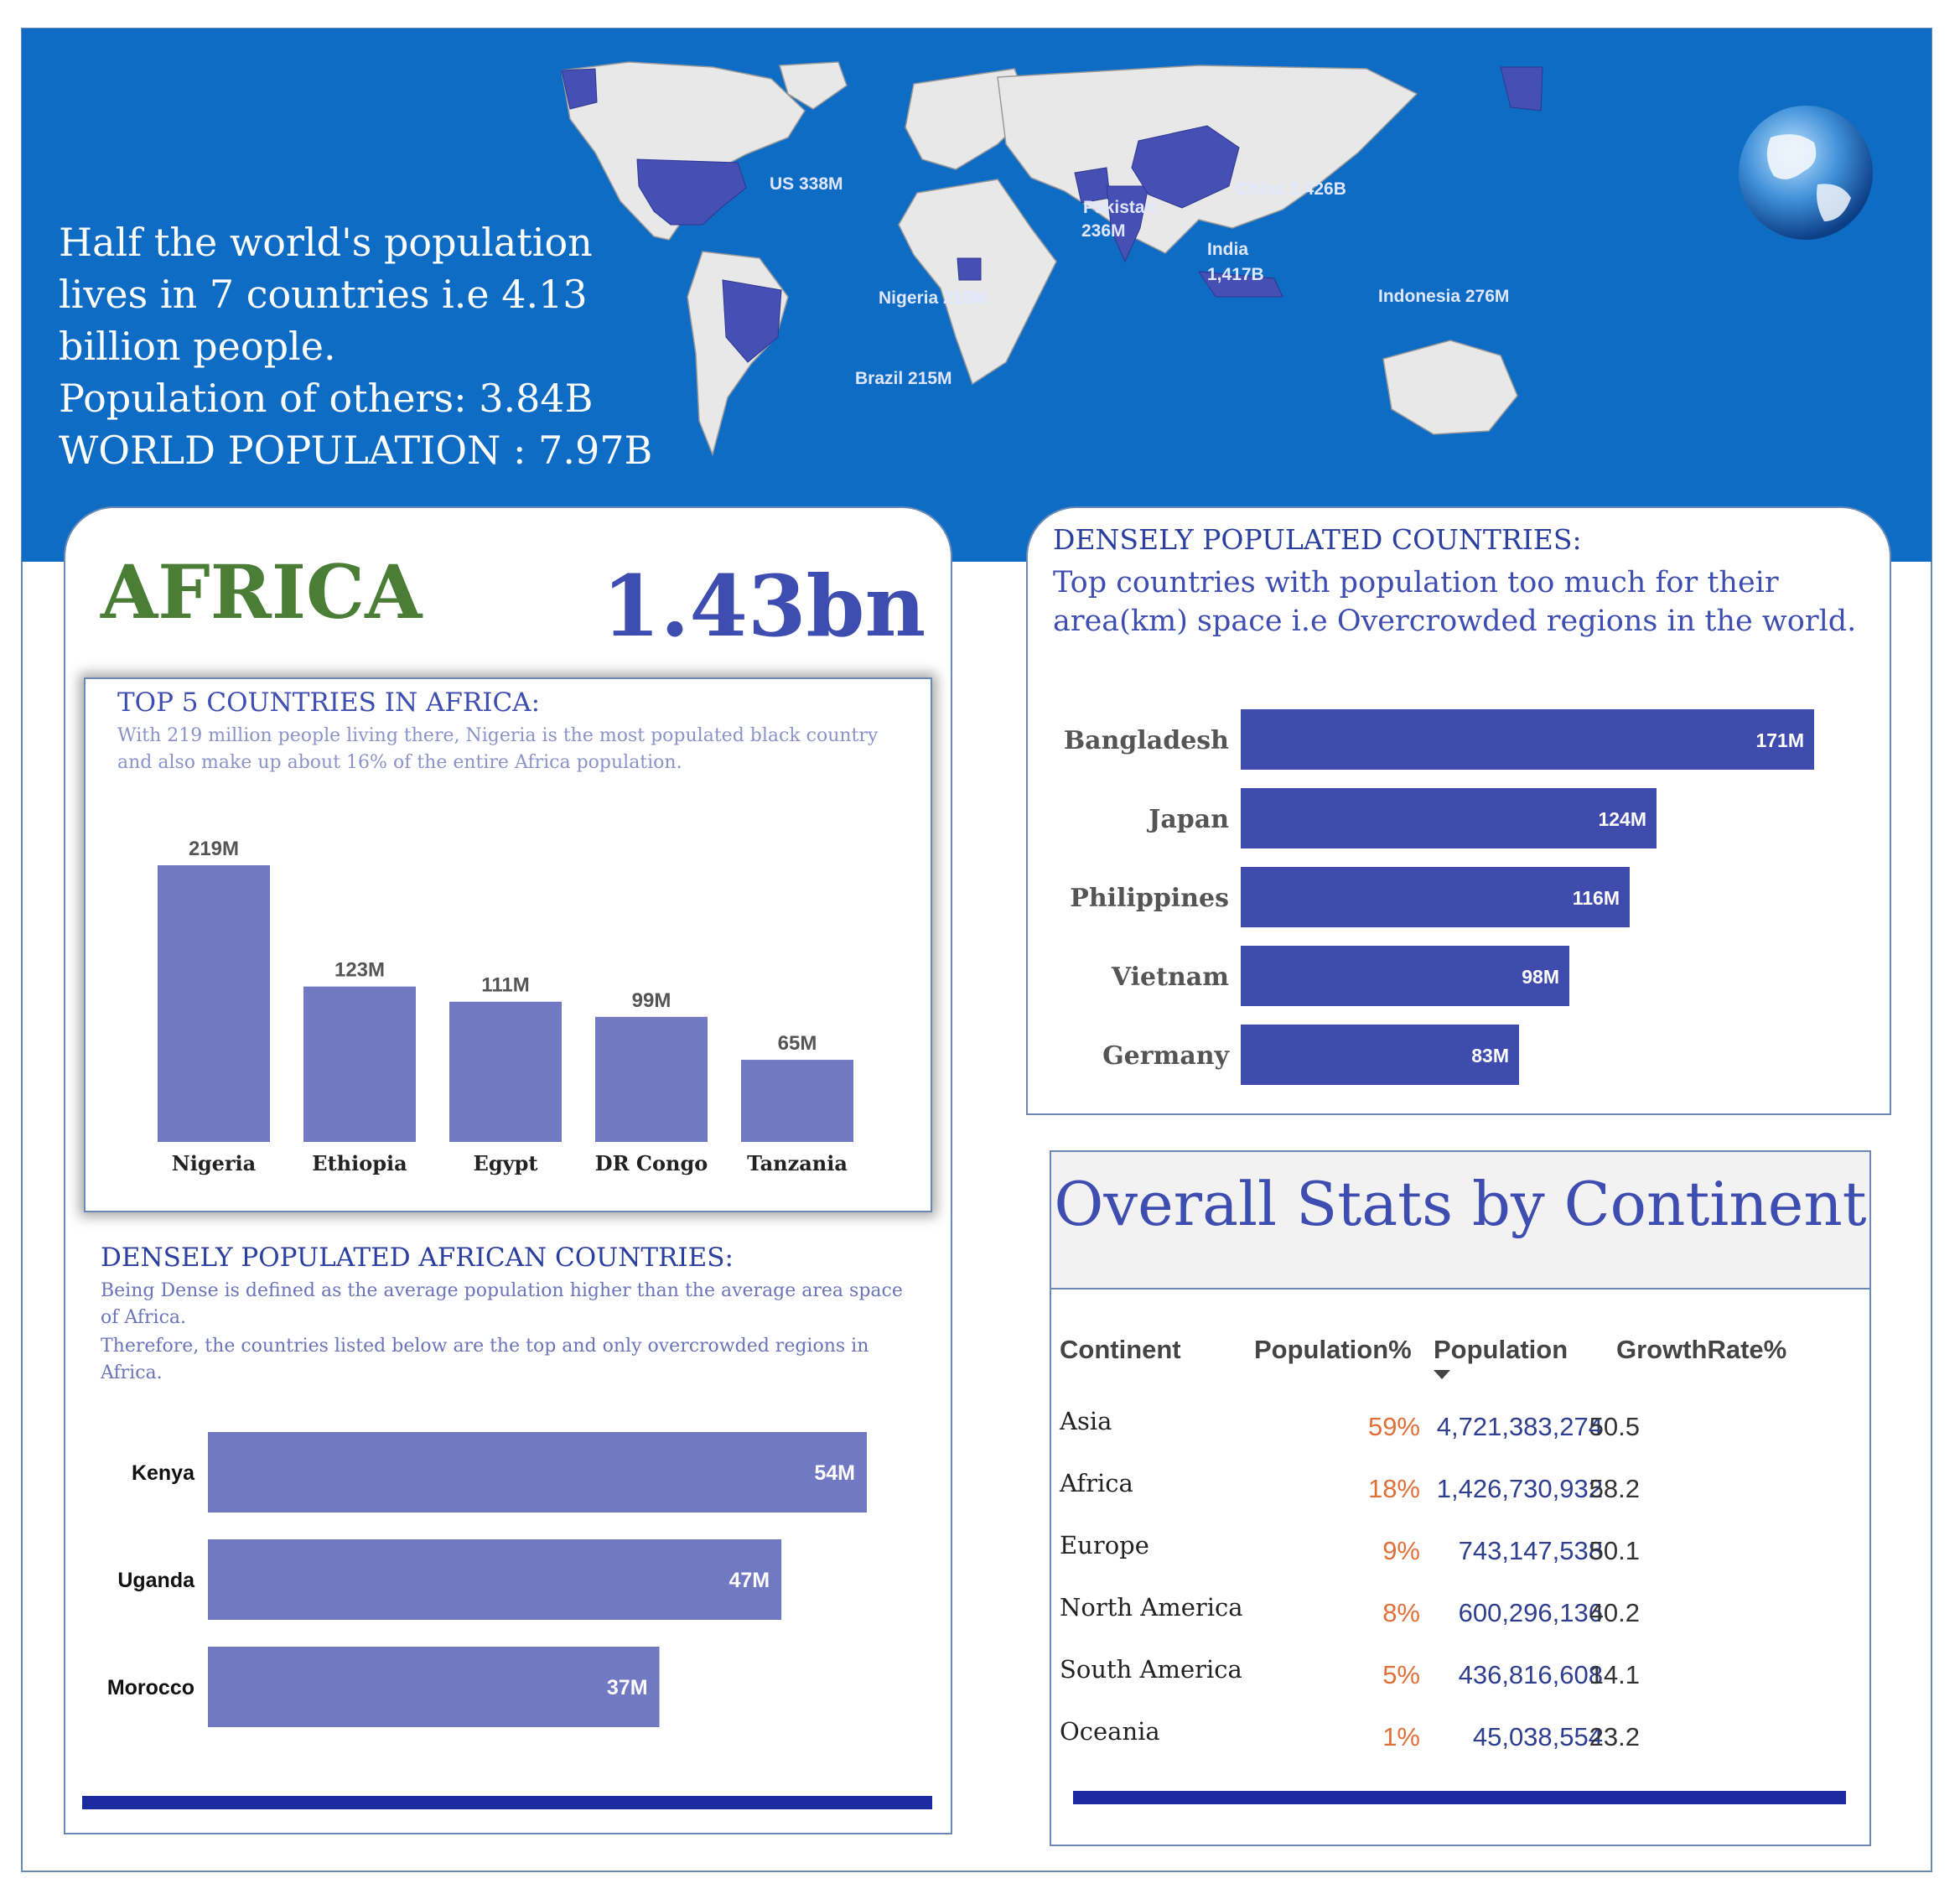 Image resolution: width=1960 pixels, height=1894 pixels. I want to click on table-cell-continent: Europe, so click(1104, 1545).